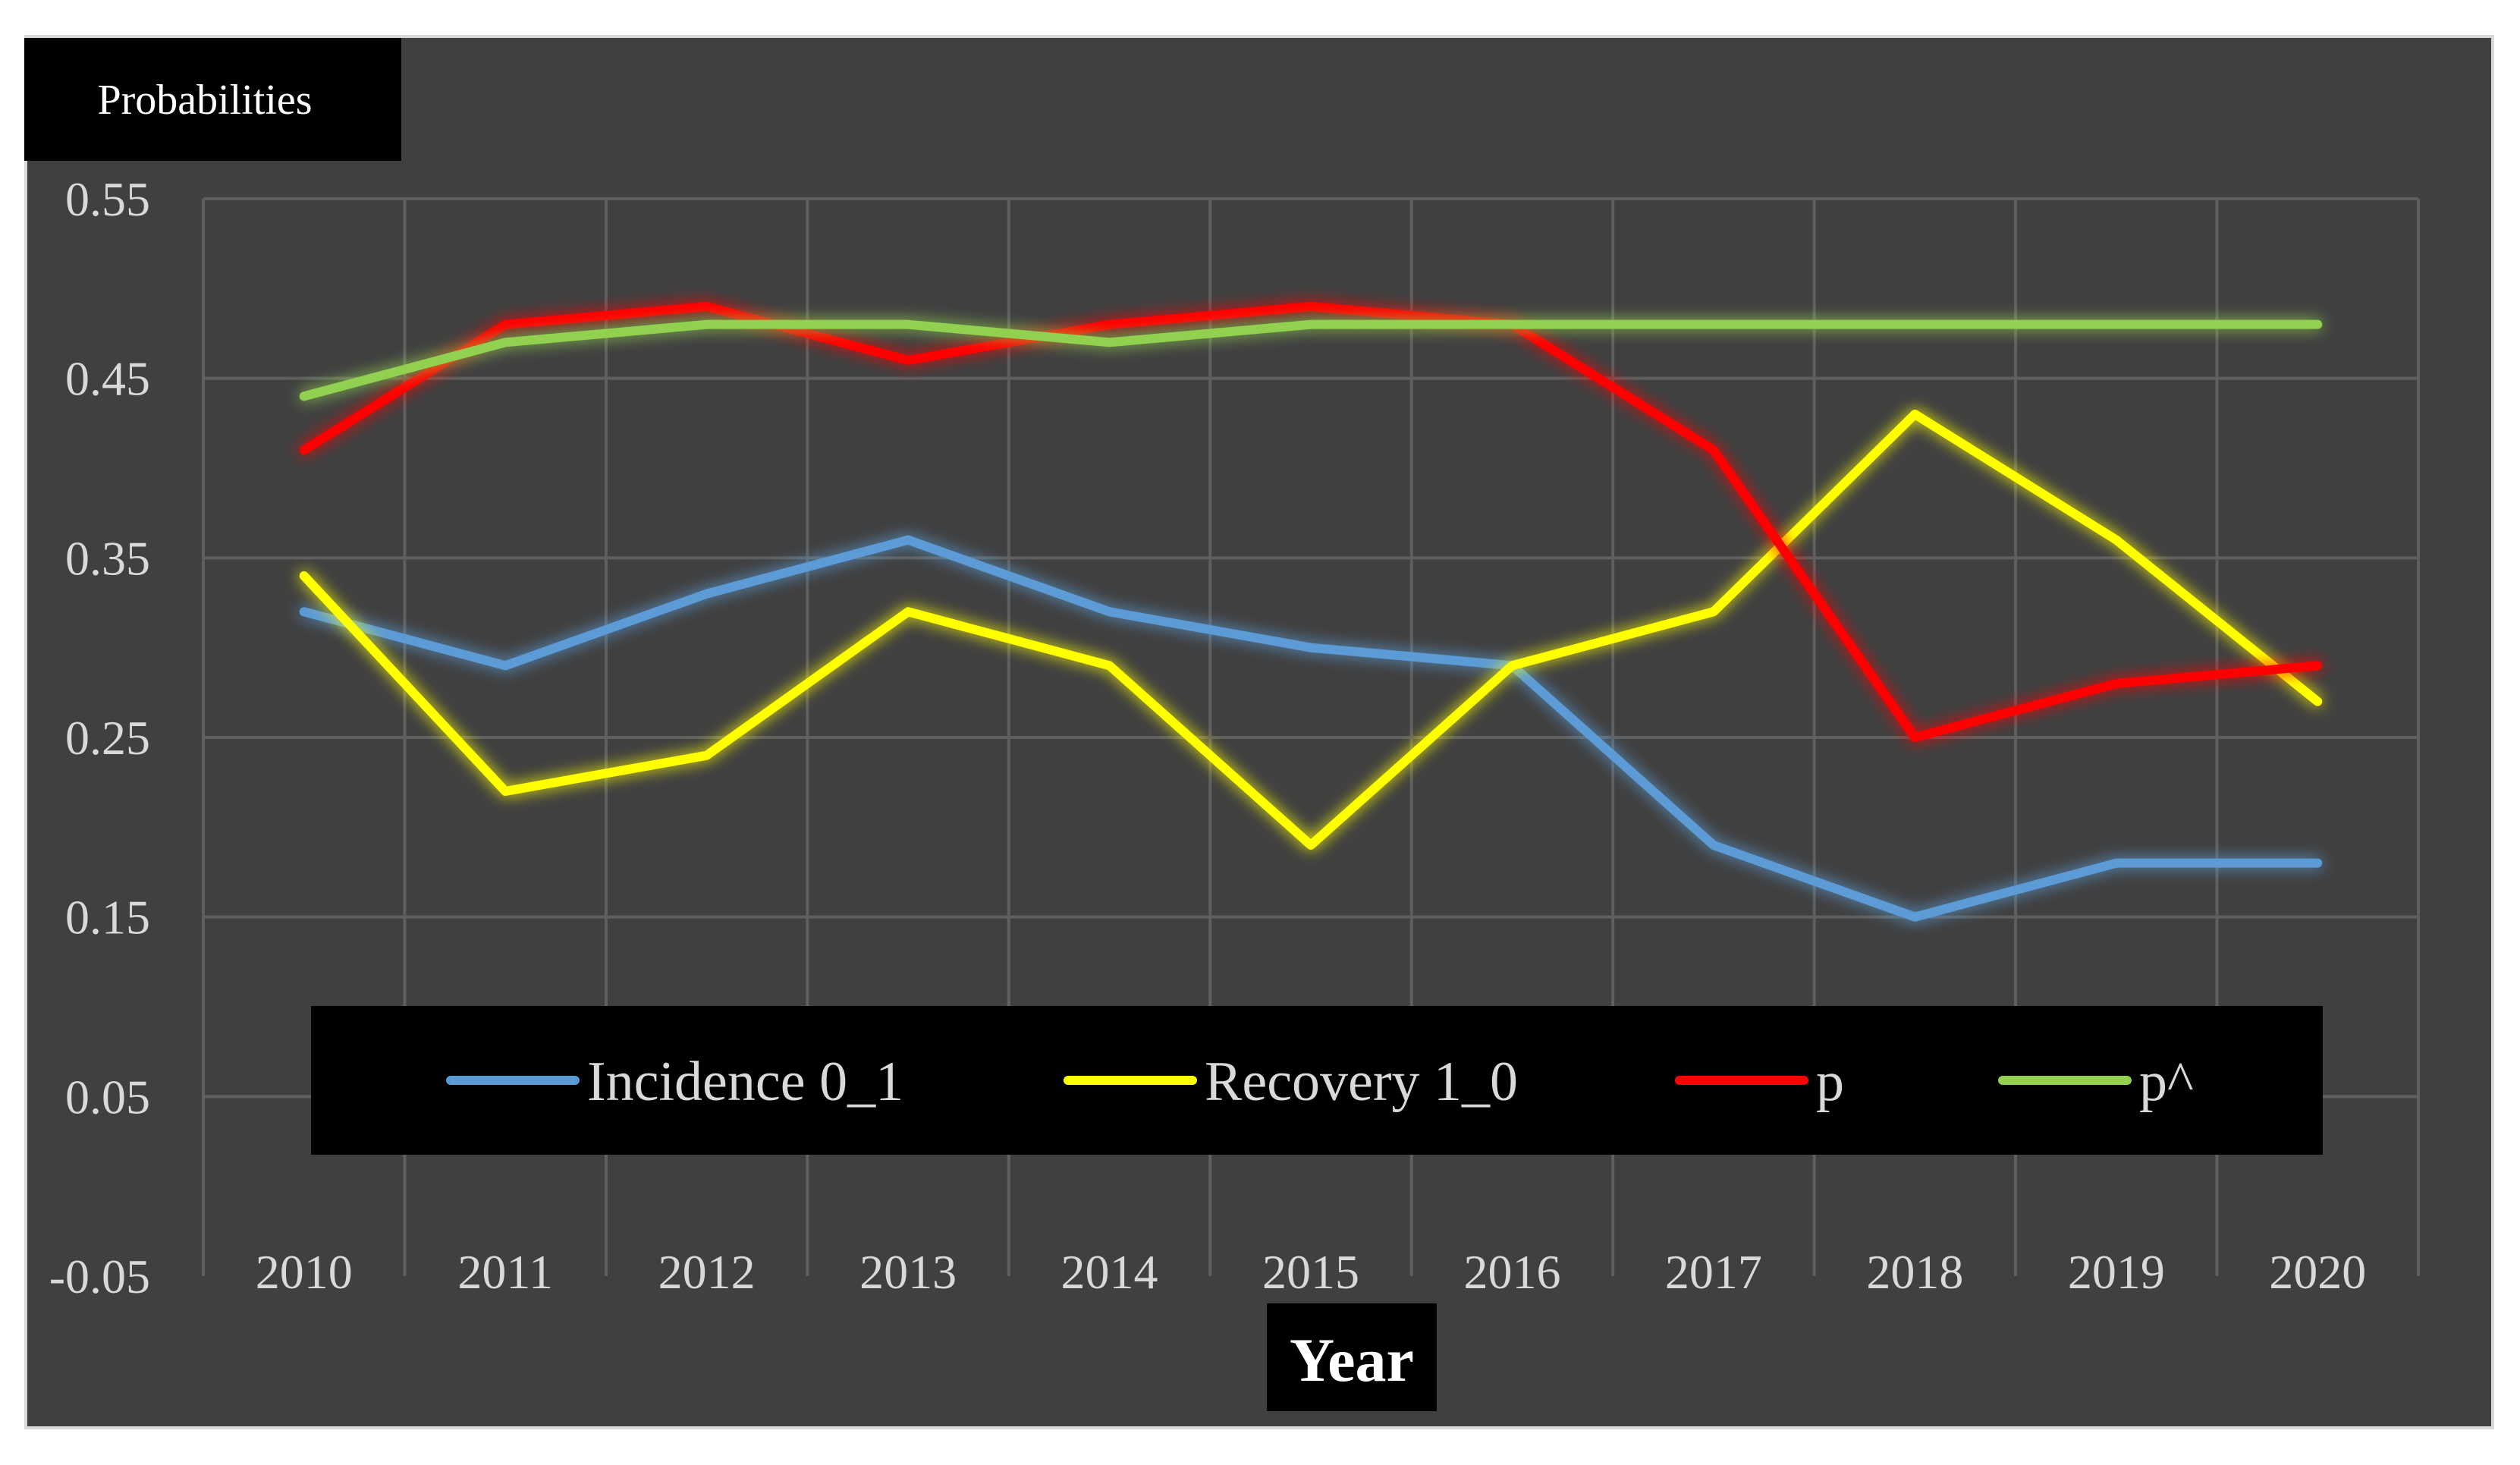 This screenshot has width=2520, height=1465. I want to click on y-tick-label: 0.25, so click(107, 738).